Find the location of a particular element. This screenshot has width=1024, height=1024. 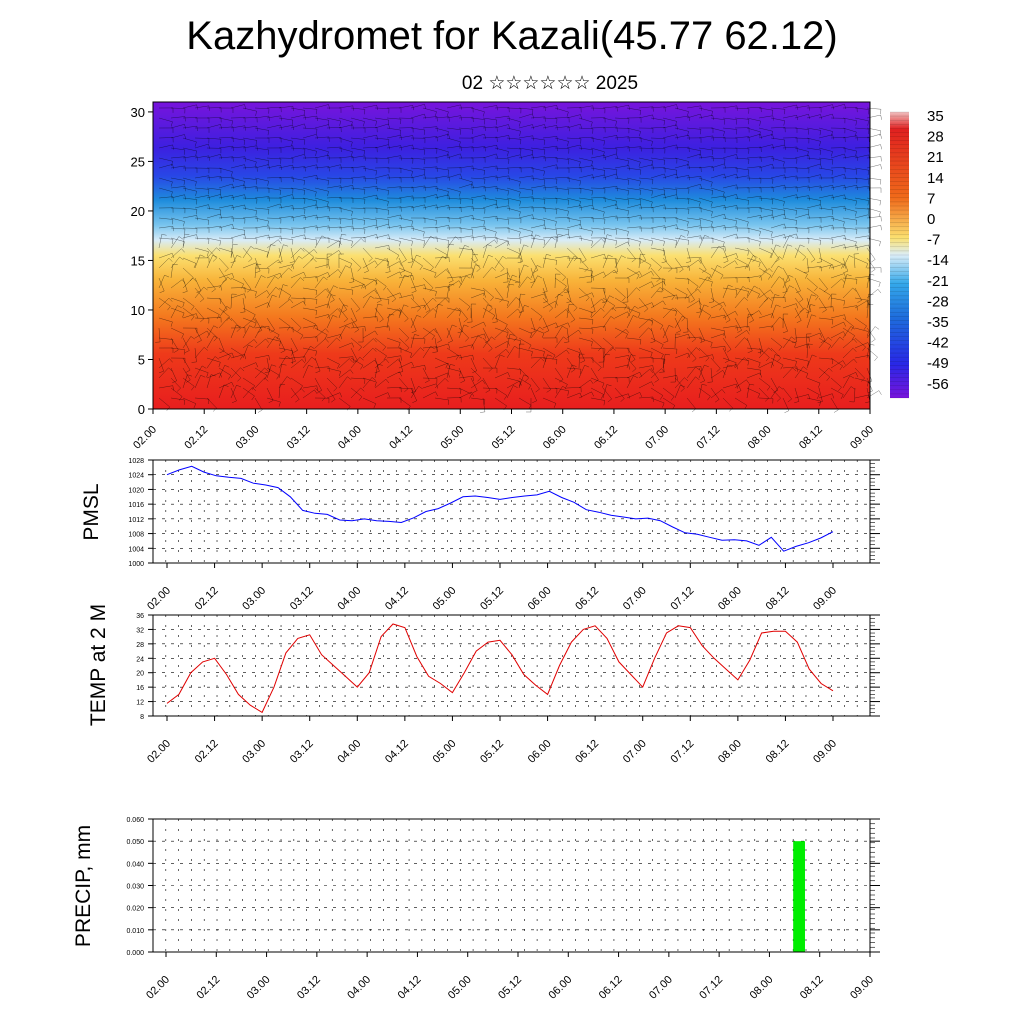

x-tick-label: 07.12 is located at coordinates (682, 599).